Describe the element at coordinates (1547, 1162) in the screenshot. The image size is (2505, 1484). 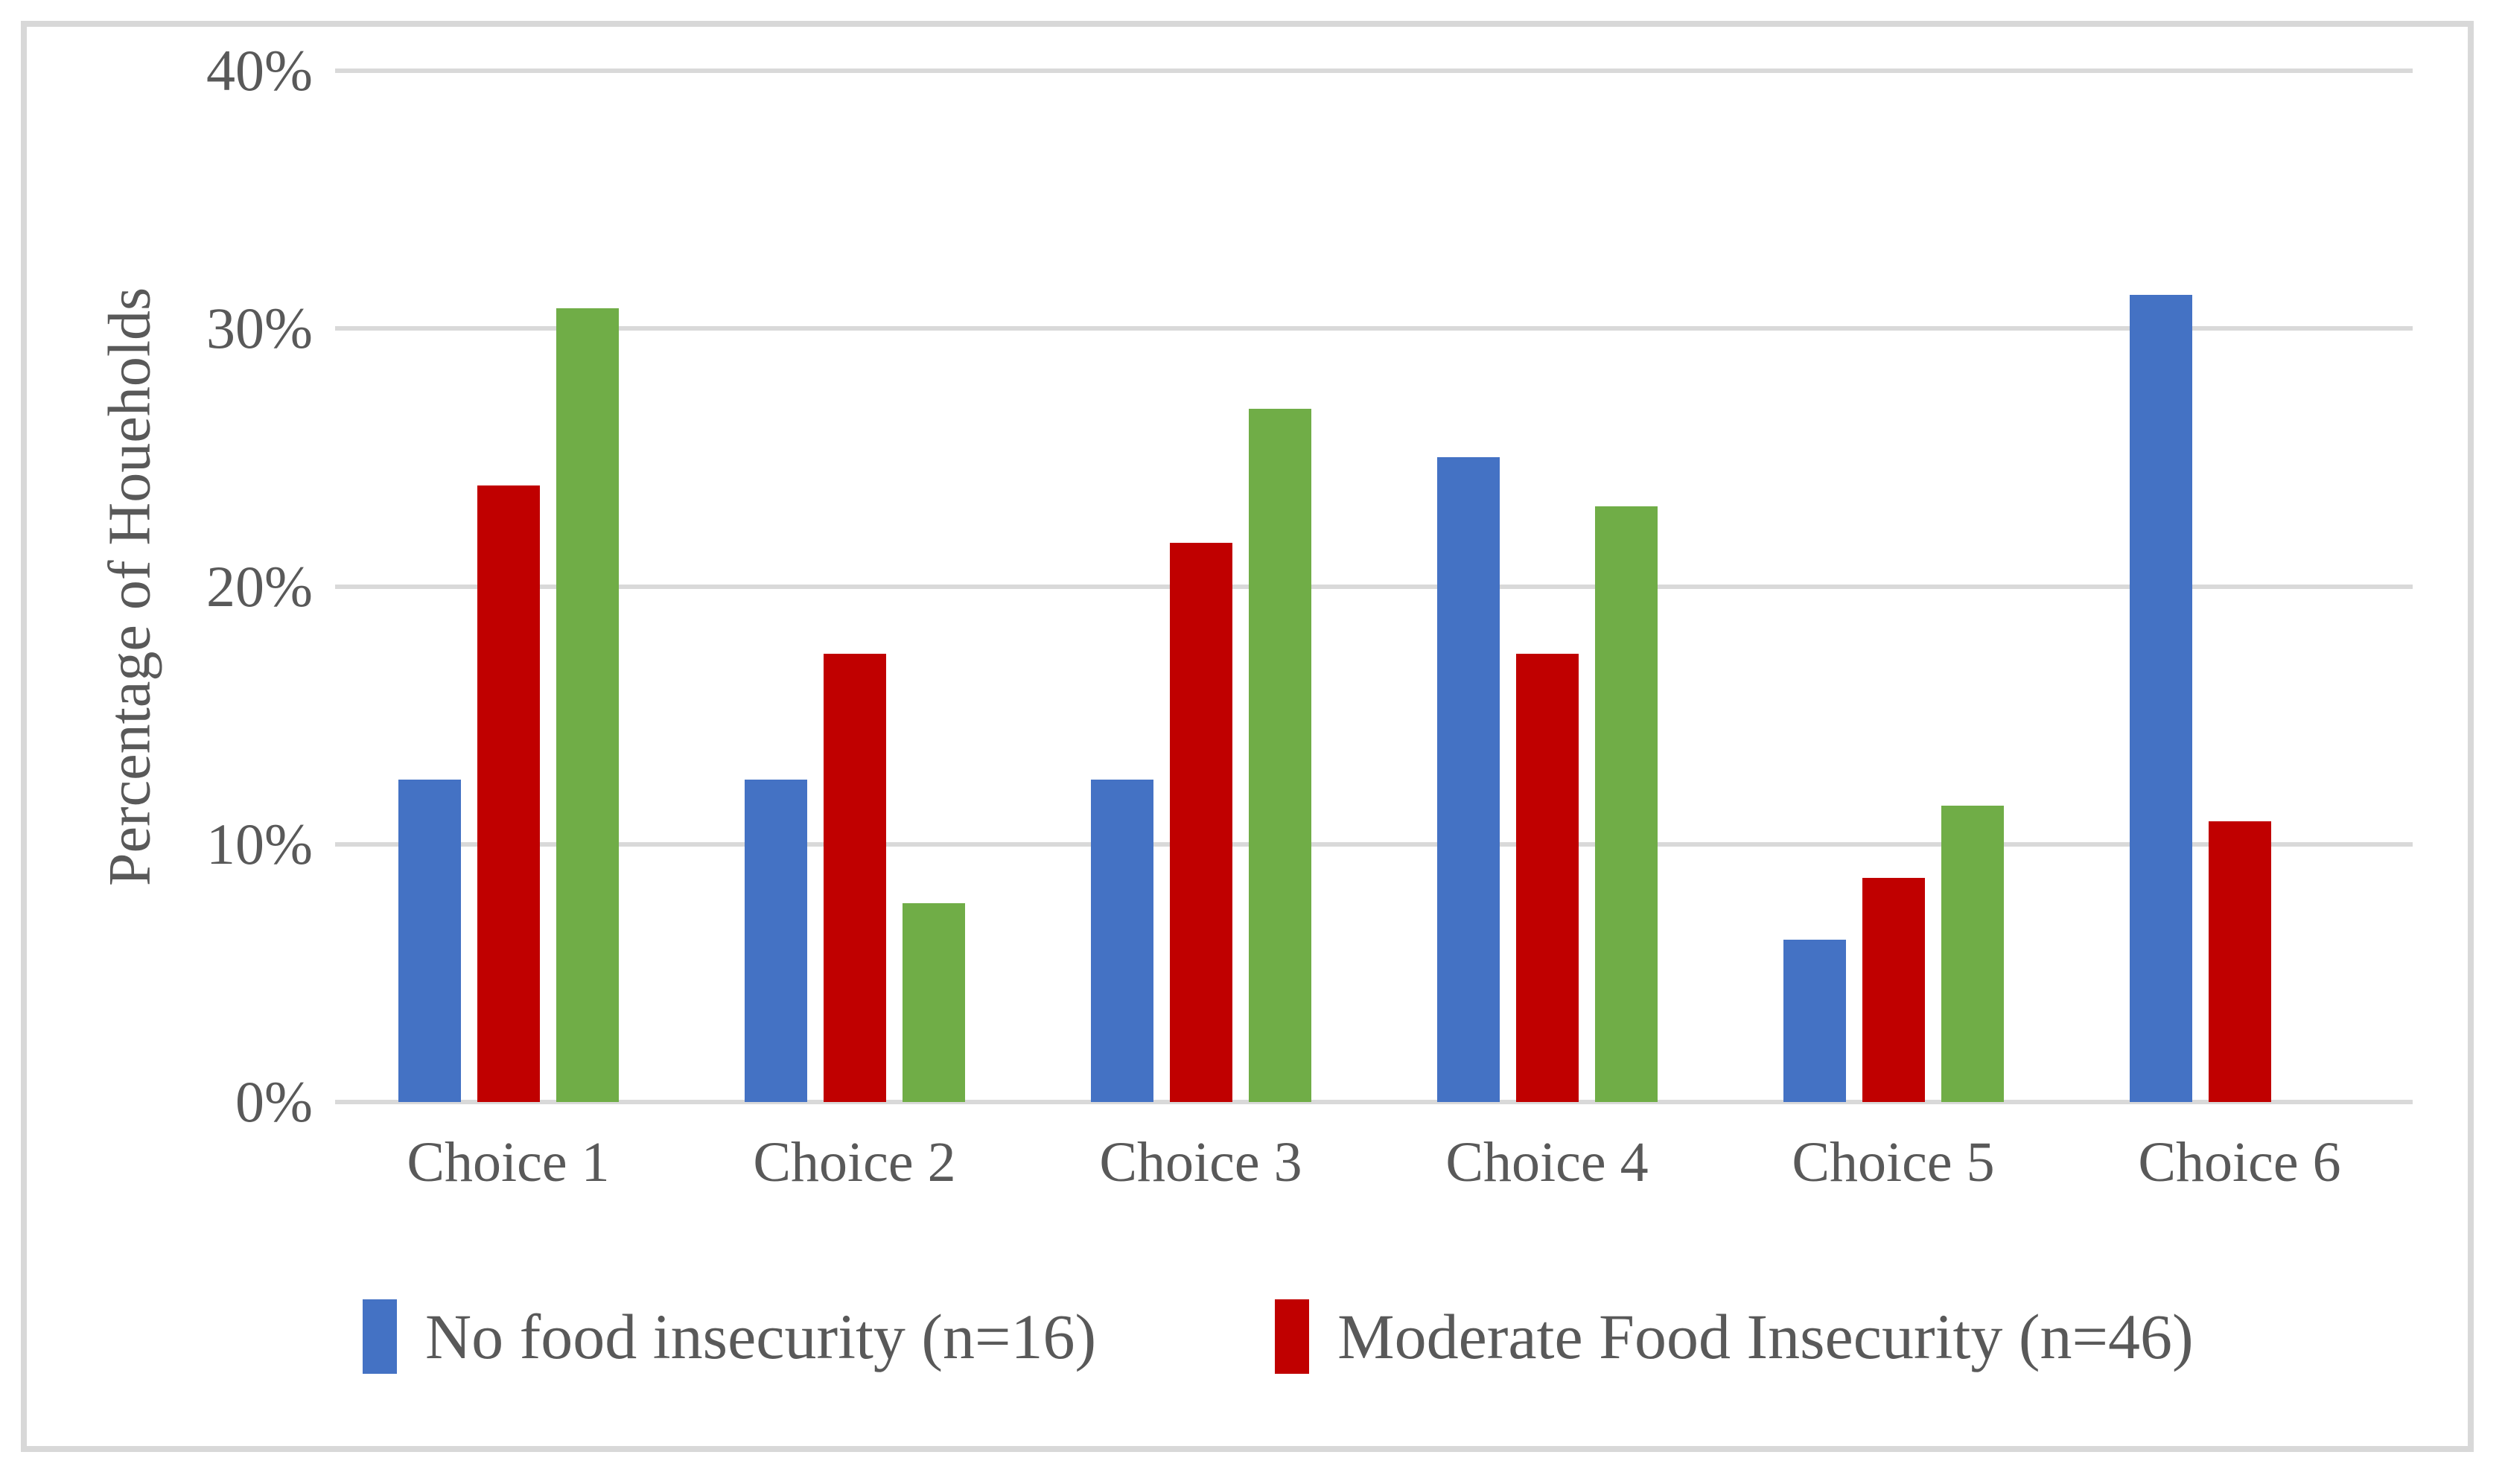
I see `x-axis-category-label: Choice 4` at that location.